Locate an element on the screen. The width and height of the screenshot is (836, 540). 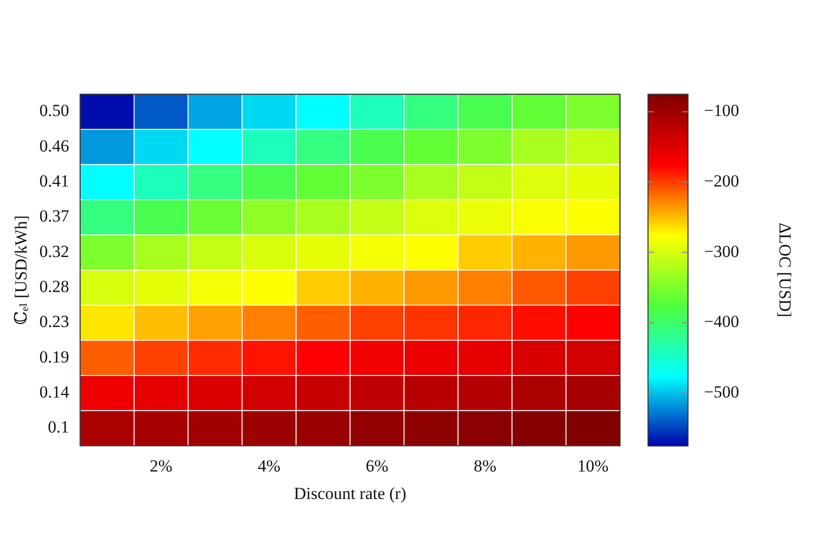
x-tick-label: 10% is located at coordinates (593, 466).